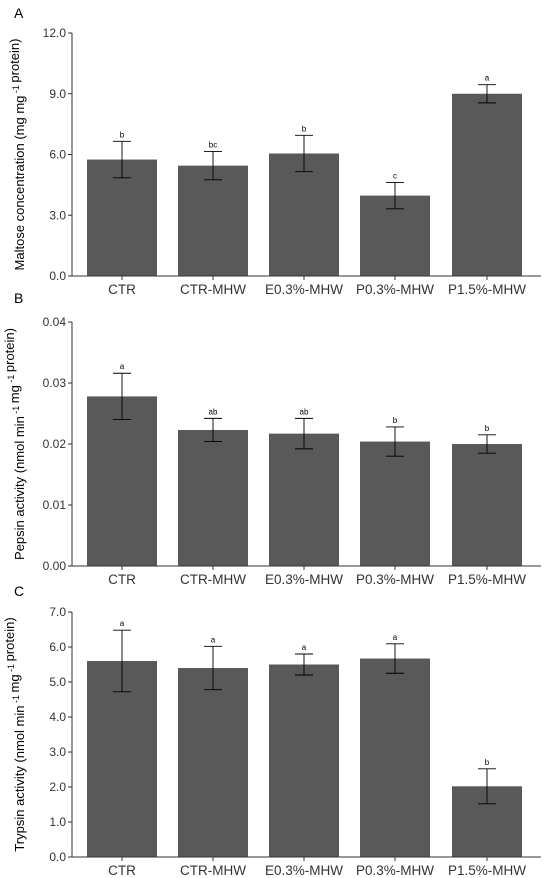  Describe the element at coordinates (57, 612) in the screenshot. I see `y-tick-label: 7.0` at that location.